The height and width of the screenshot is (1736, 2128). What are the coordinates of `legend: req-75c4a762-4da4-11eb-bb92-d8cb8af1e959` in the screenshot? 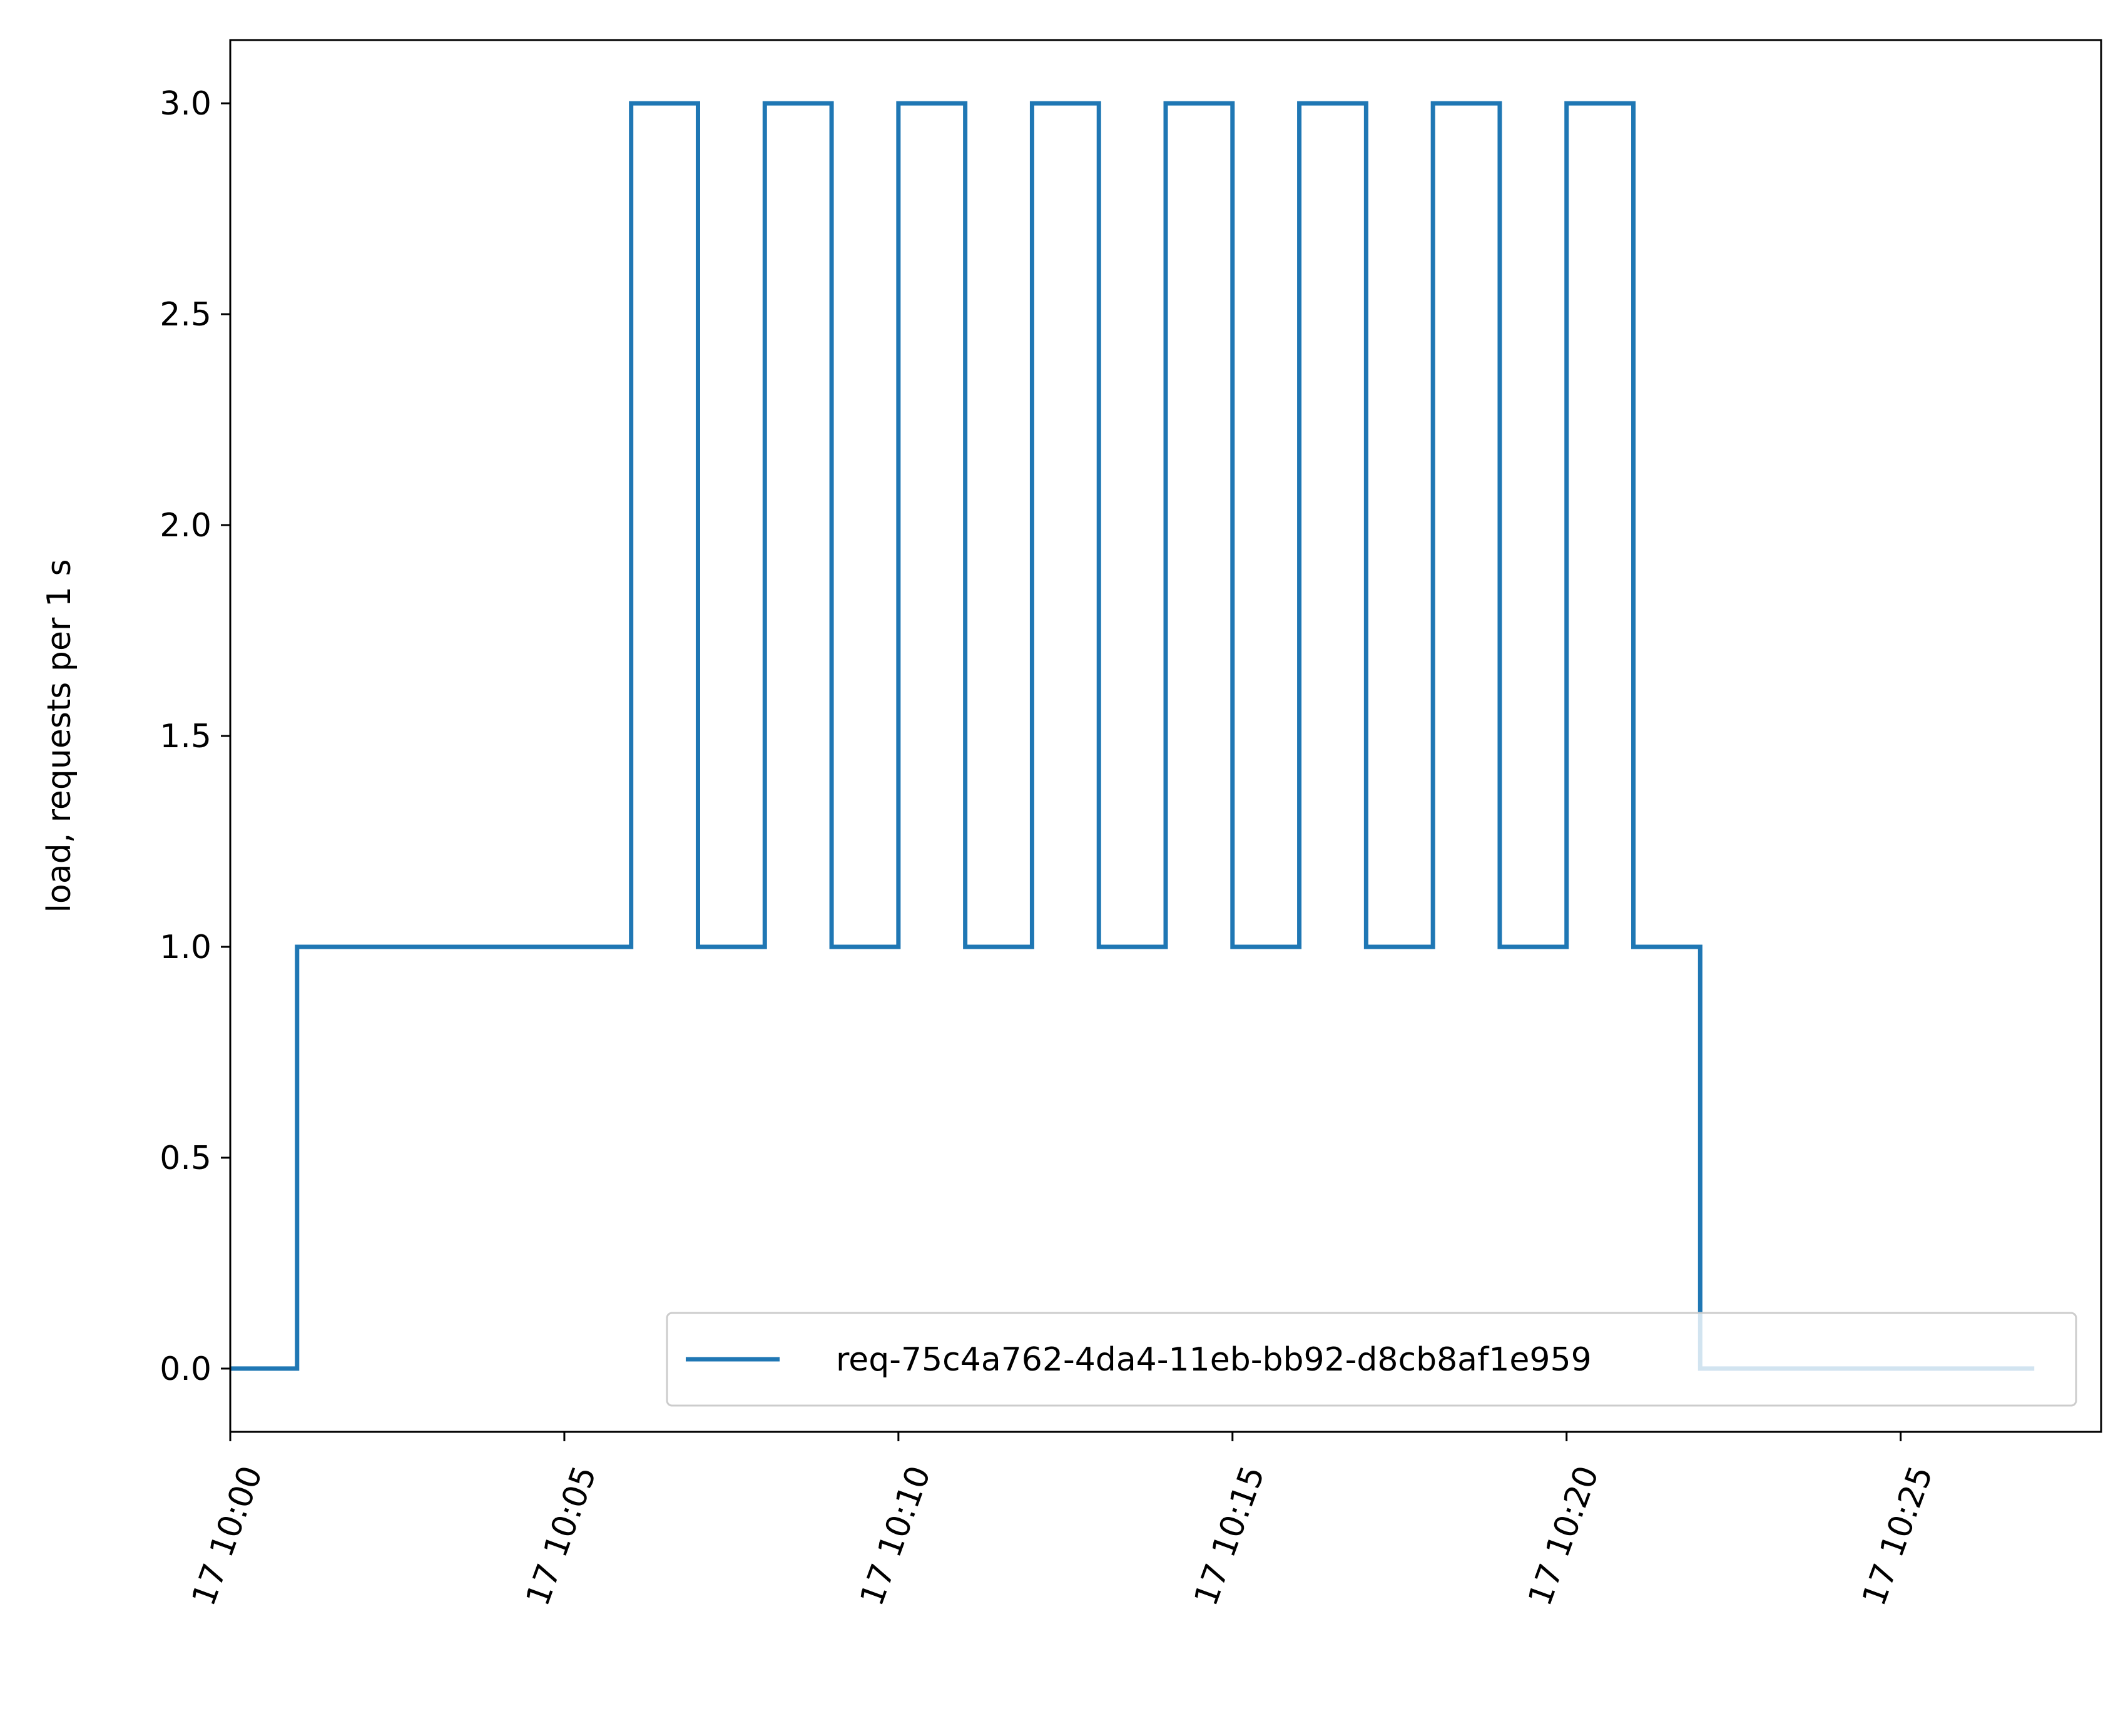 It's located at (1372, 1359).